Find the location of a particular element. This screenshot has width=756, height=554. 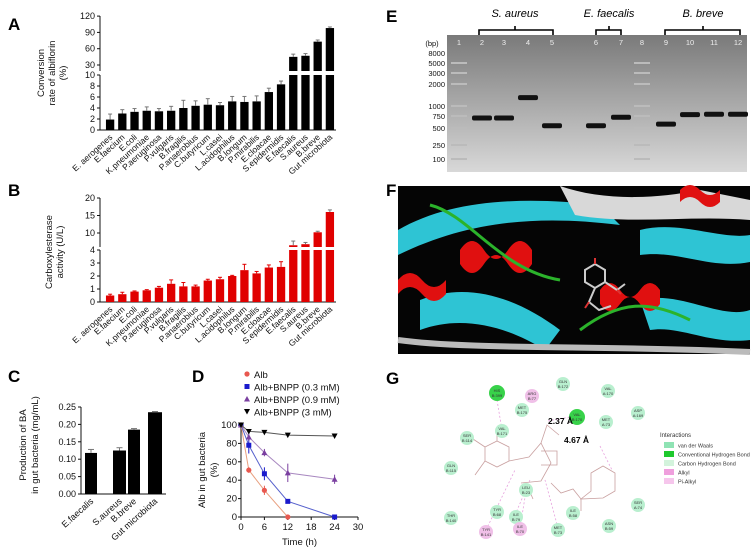

residue-id: B:140 is located at coordinates (451, 520).